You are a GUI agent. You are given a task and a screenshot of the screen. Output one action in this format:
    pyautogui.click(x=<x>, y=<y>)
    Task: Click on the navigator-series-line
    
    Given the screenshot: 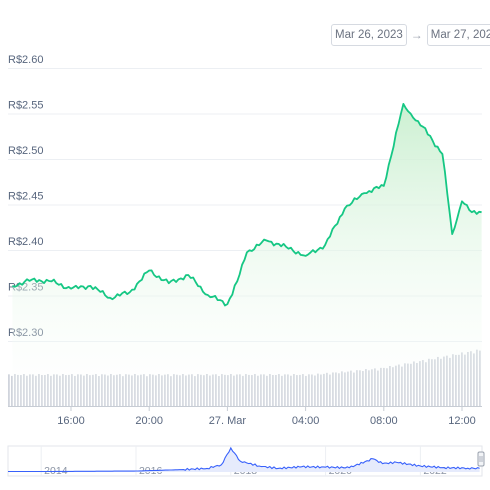 What is the action you would take?
    pyautogui.click(x=244, y=459)
    